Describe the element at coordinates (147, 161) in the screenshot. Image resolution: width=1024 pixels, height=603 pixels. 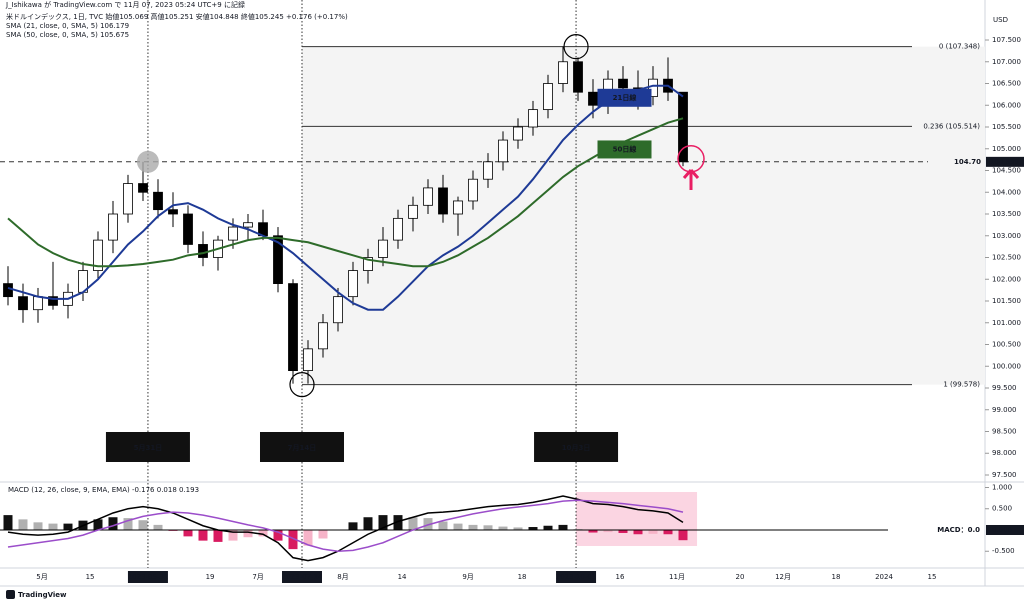
I see `highlight-circle` at that location.